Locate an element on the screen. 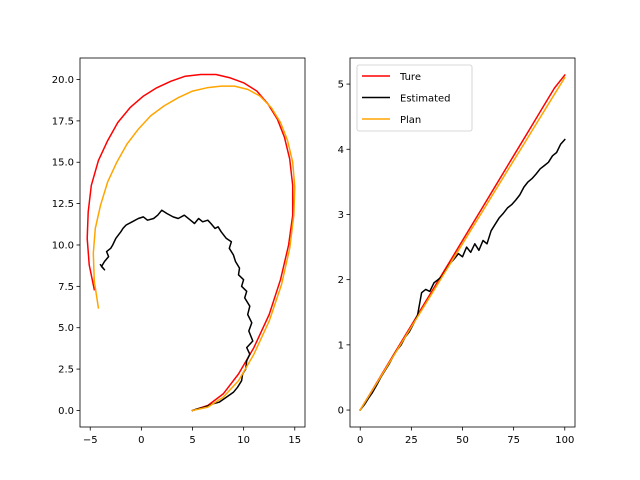 This screenshot has height=480, width=640. left-y-tick-label: 2.5 is located at coordinates (66, 370).